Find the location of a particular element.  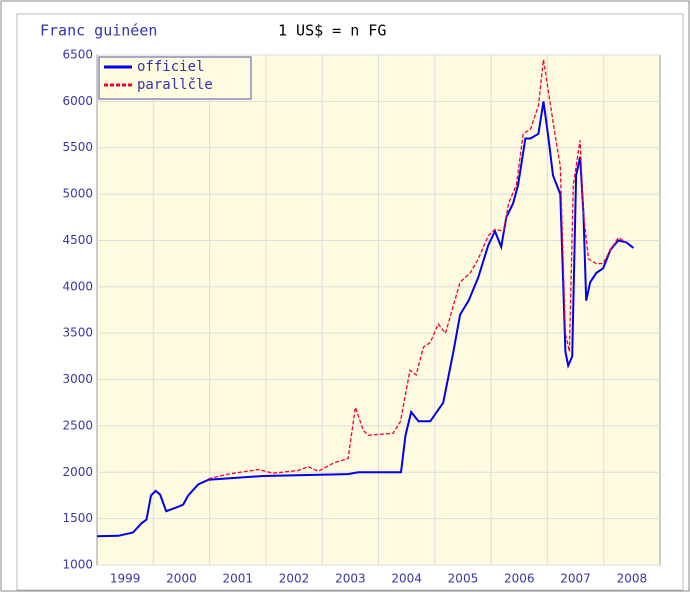

x-tick-label: 2007 is located at coordinates (575, 579).